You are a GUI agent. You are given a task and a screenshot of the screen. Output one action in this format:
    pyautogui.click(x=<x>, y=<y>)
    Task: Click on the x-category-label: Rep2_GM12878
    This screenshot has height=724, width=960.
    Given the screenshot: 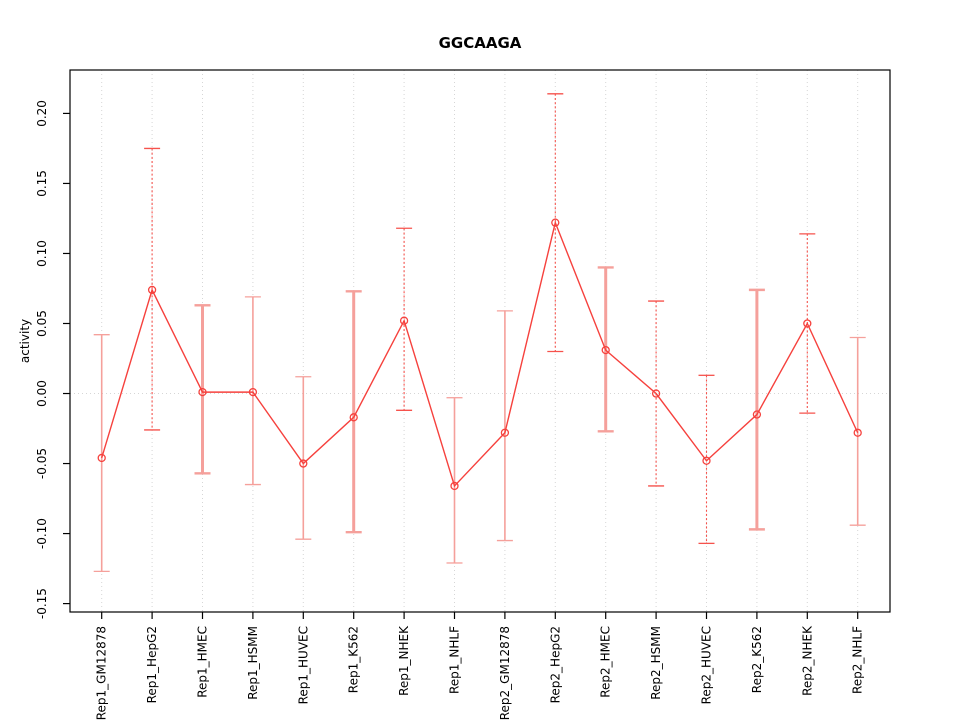 What is the action you would take?
    pyautogui.click(x=505, y=673)
    